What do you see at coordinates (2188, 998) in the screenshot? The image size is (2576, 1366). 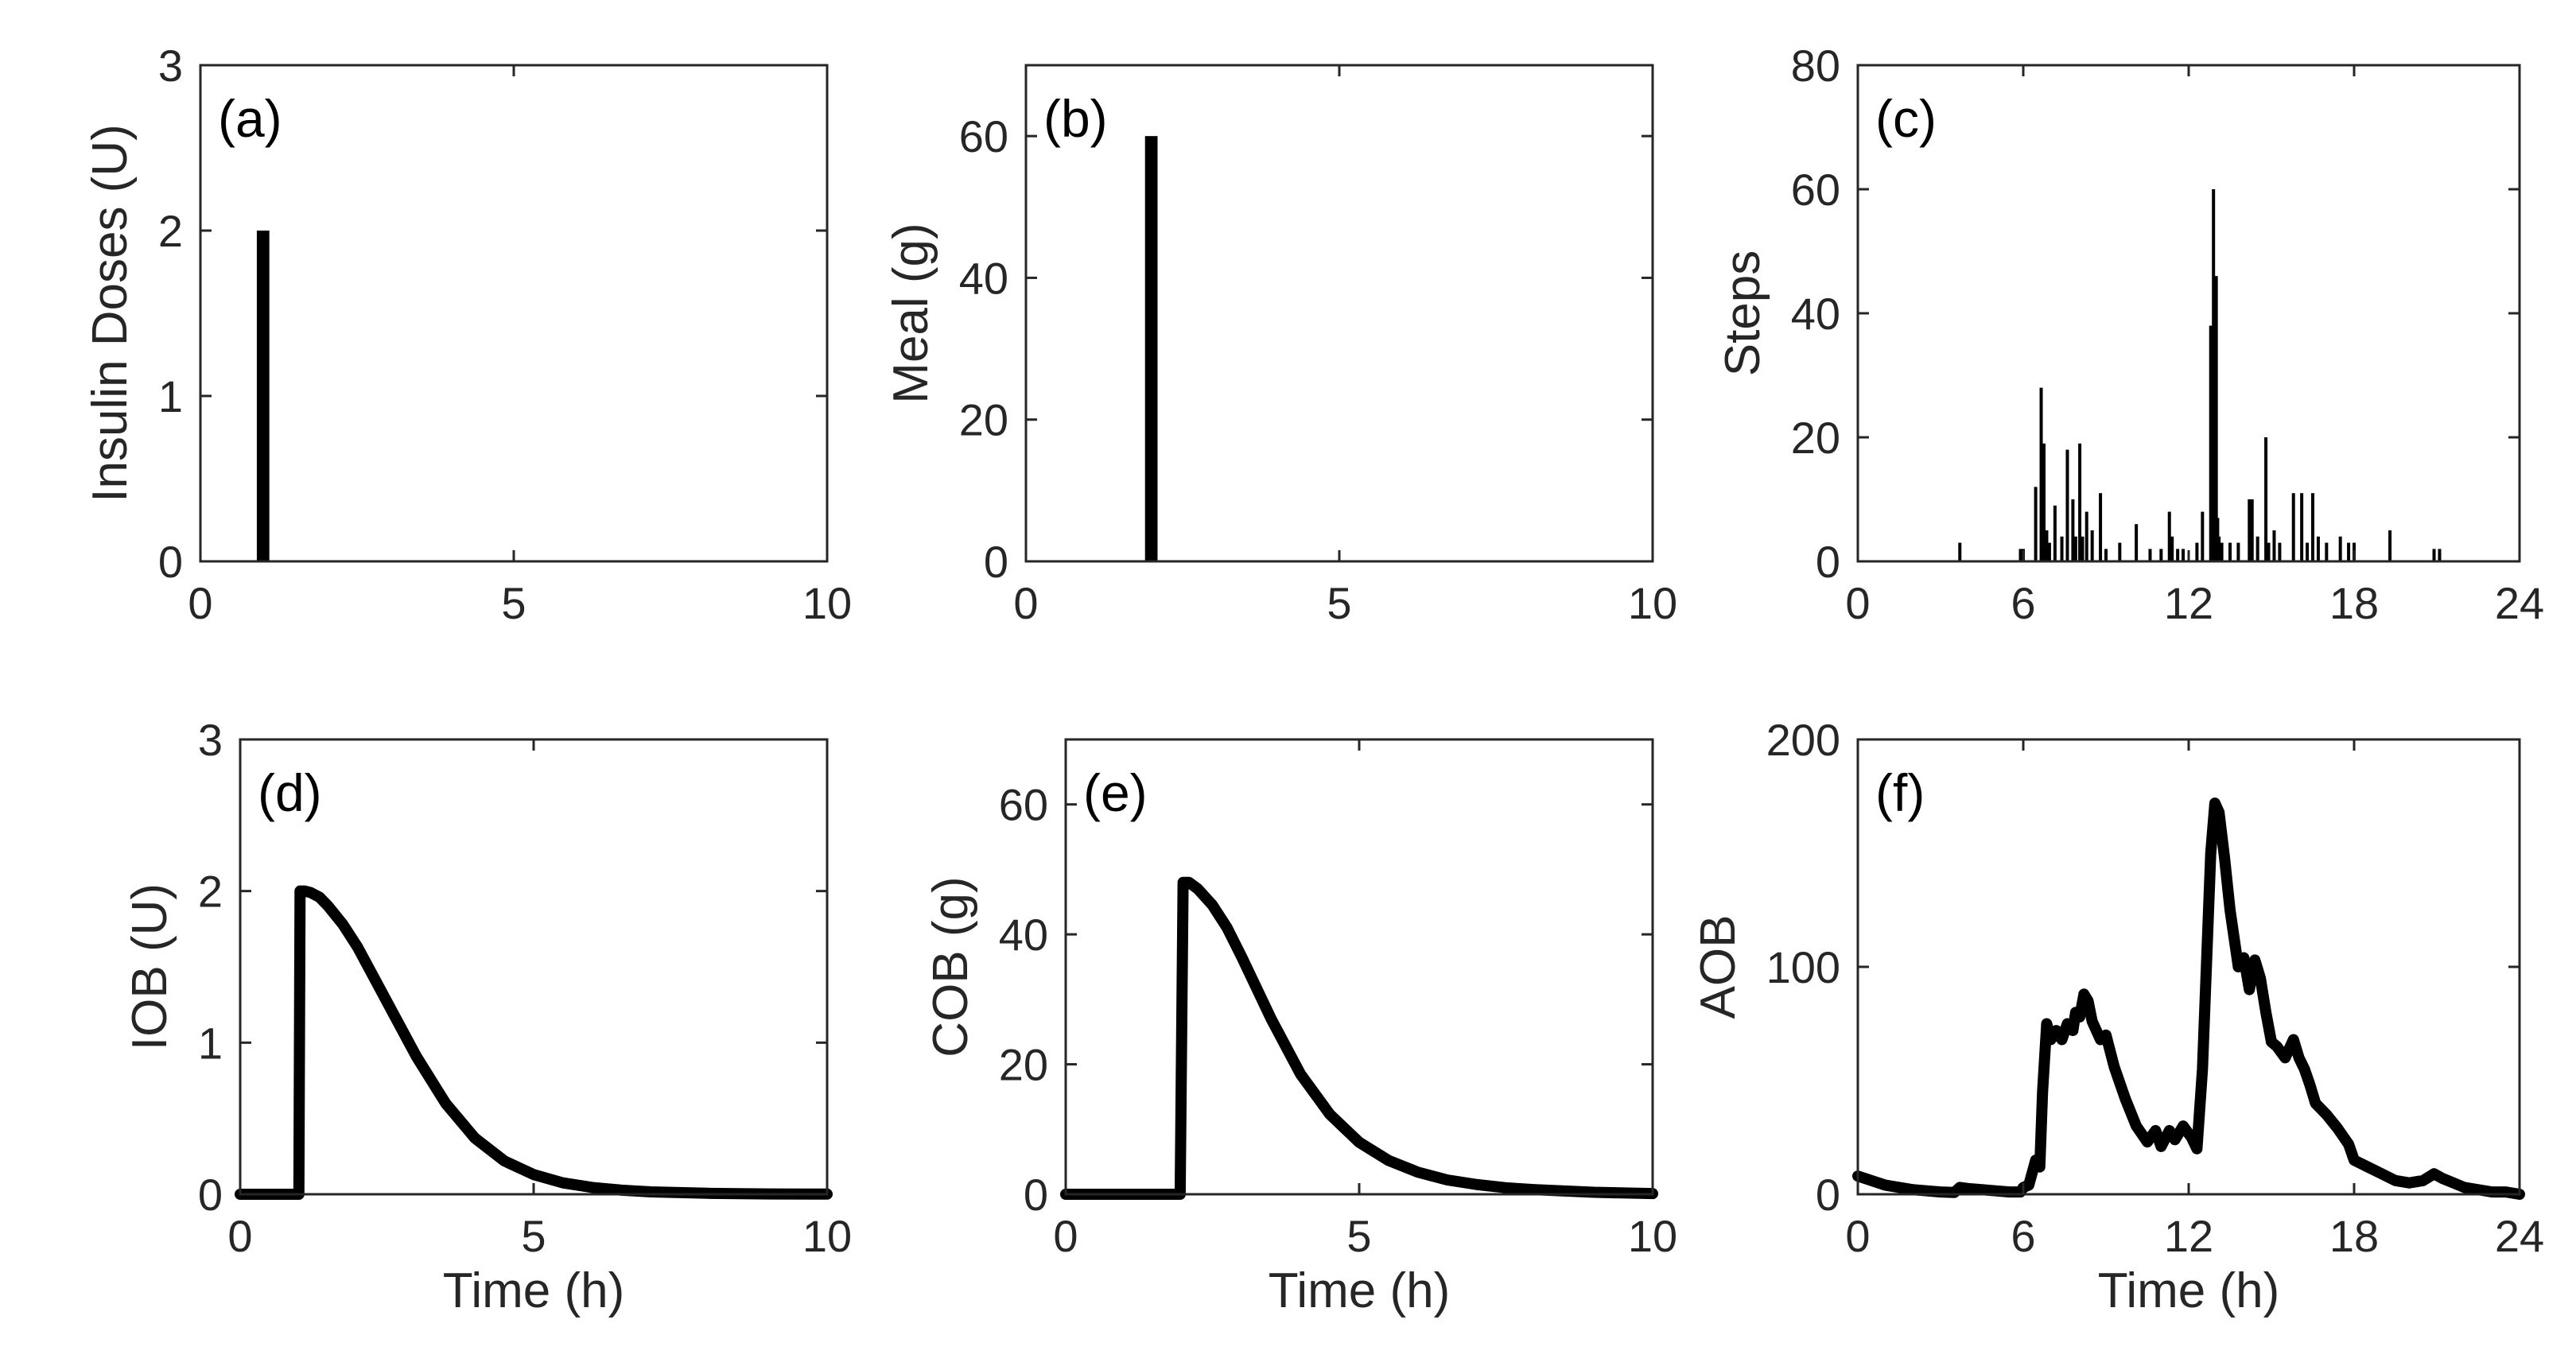 I see `series-line-aob` at bounding box center [2188, 998].